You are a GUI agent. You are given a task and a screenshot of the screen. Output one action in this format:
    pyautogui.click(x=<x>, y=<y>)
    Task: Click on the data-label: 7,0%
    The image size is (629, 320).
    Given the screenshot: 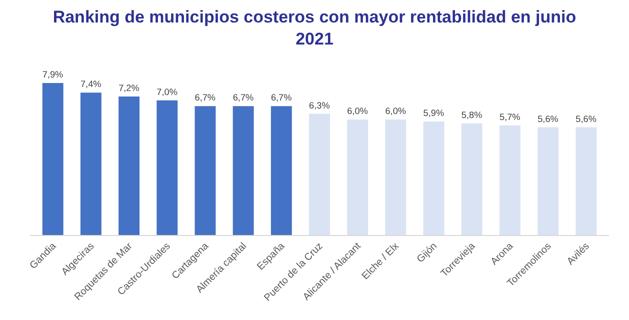 What is the action you would take?
    pyautogui.click(x=167, y=91)
    